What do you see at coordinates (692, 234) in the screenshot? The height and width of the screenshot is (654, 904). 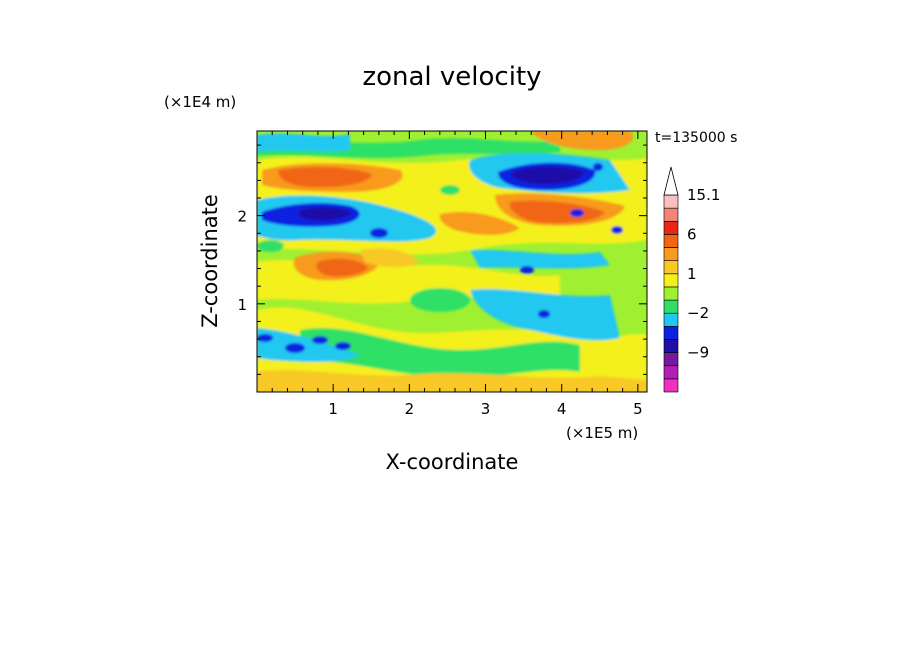 I see `colorbar-label: 6` at bounding box center [692, 234].